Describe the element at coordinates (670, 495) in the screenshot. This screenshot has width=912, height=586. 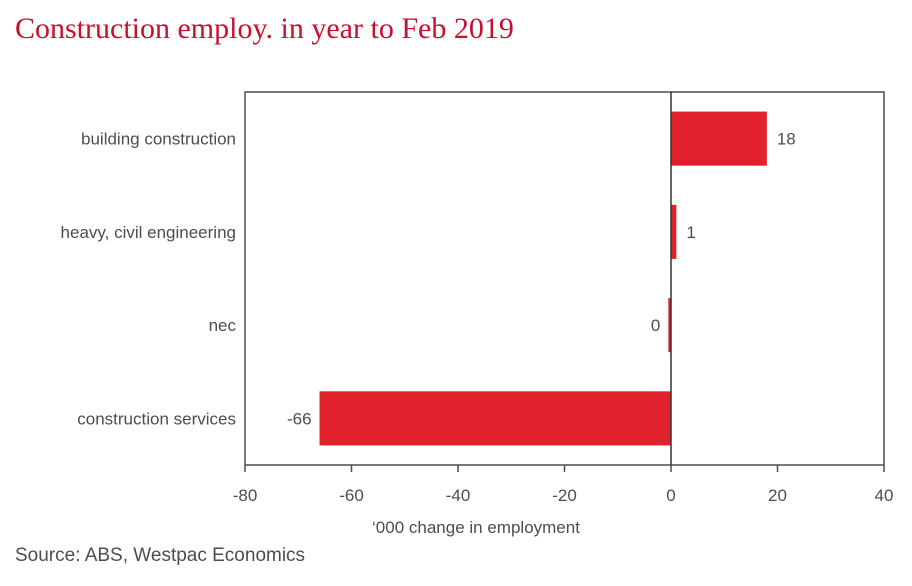
I see `x-tick-label: 0` at that location.